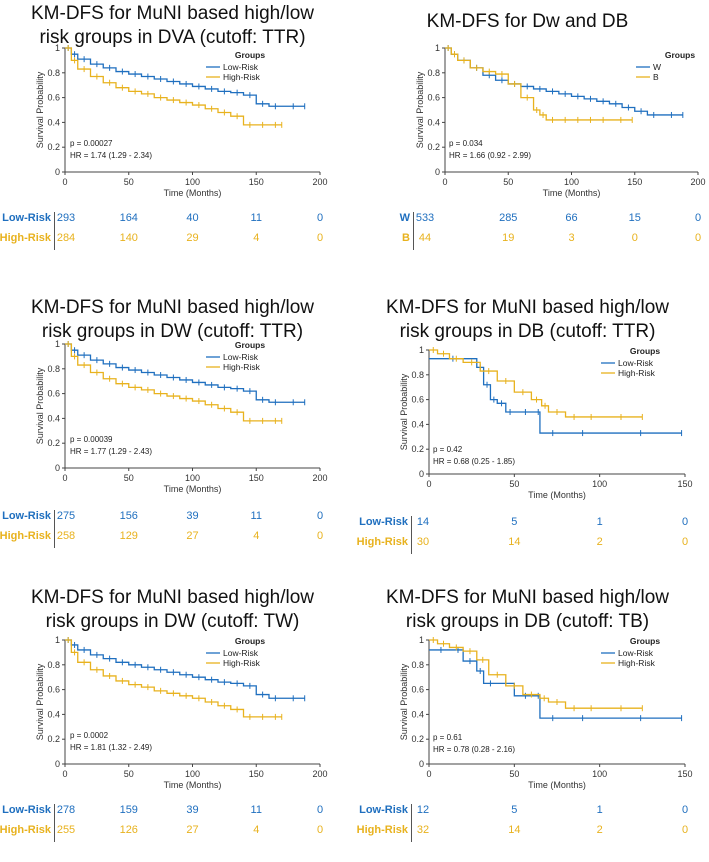  What do you see at coordinates (66, 516) in the screenshot?
I see `risk-cell: 275` at bounding box center [66, 516].